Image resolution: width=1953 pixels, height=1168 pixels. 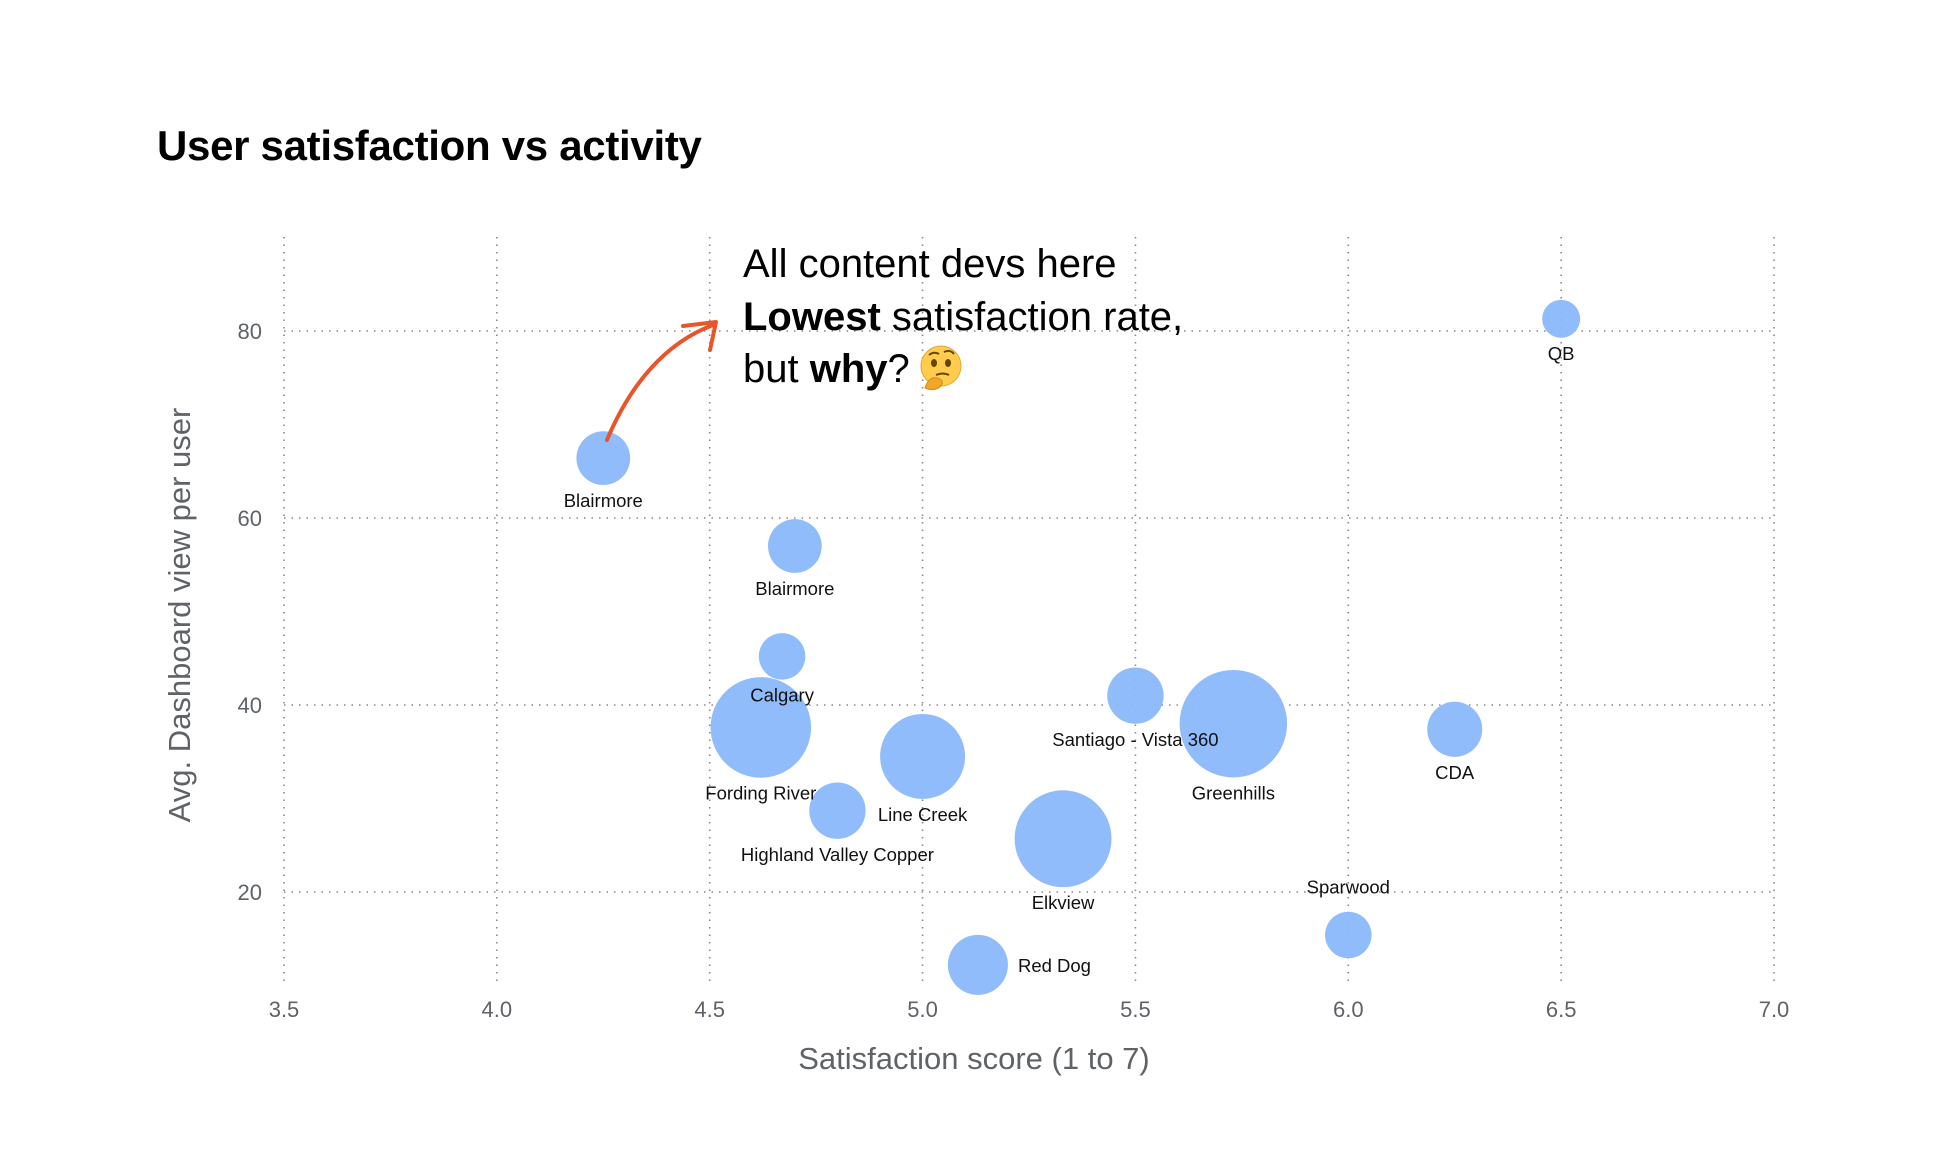 What do you see at coordinates (1561, 1009) in the screenshot?
I see `x-tick-label: 6.5` at bounding box center [1561, 1009].